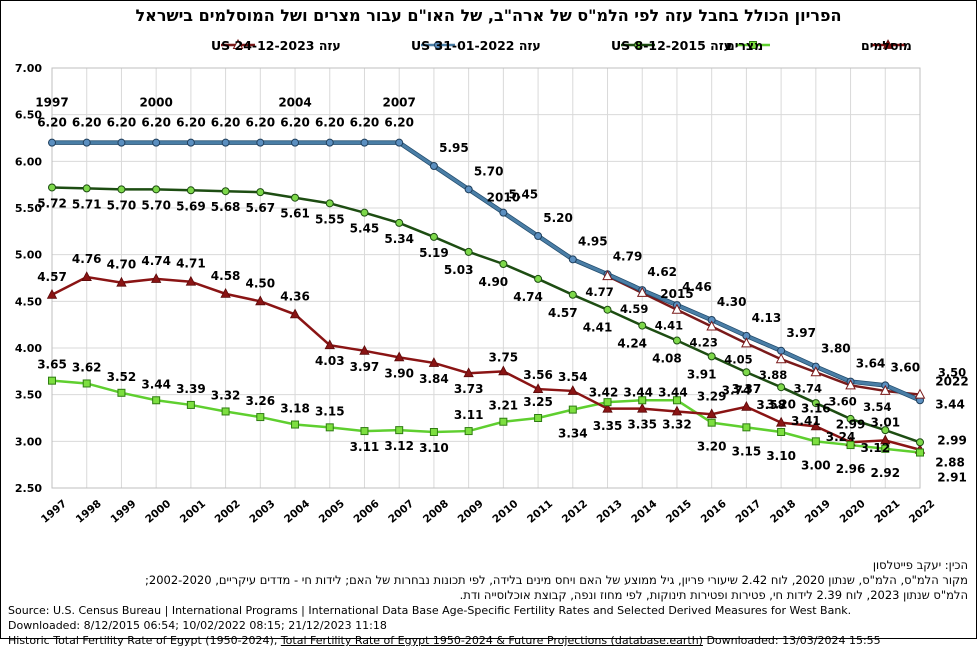 This screenshot has width=977, height=648. What do you see at coordinates (52, 365) in the screenshot?
I see `egypt-data-label: 3.65` at bounding box center [52, 365].